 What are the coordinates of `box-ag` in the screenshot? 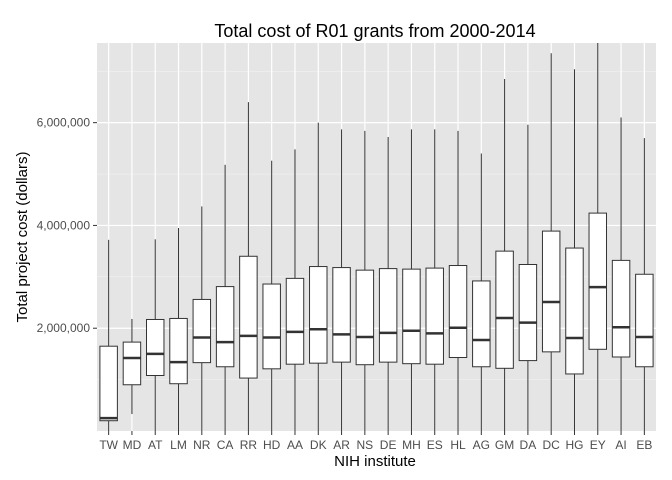 It's located at (481, 292).